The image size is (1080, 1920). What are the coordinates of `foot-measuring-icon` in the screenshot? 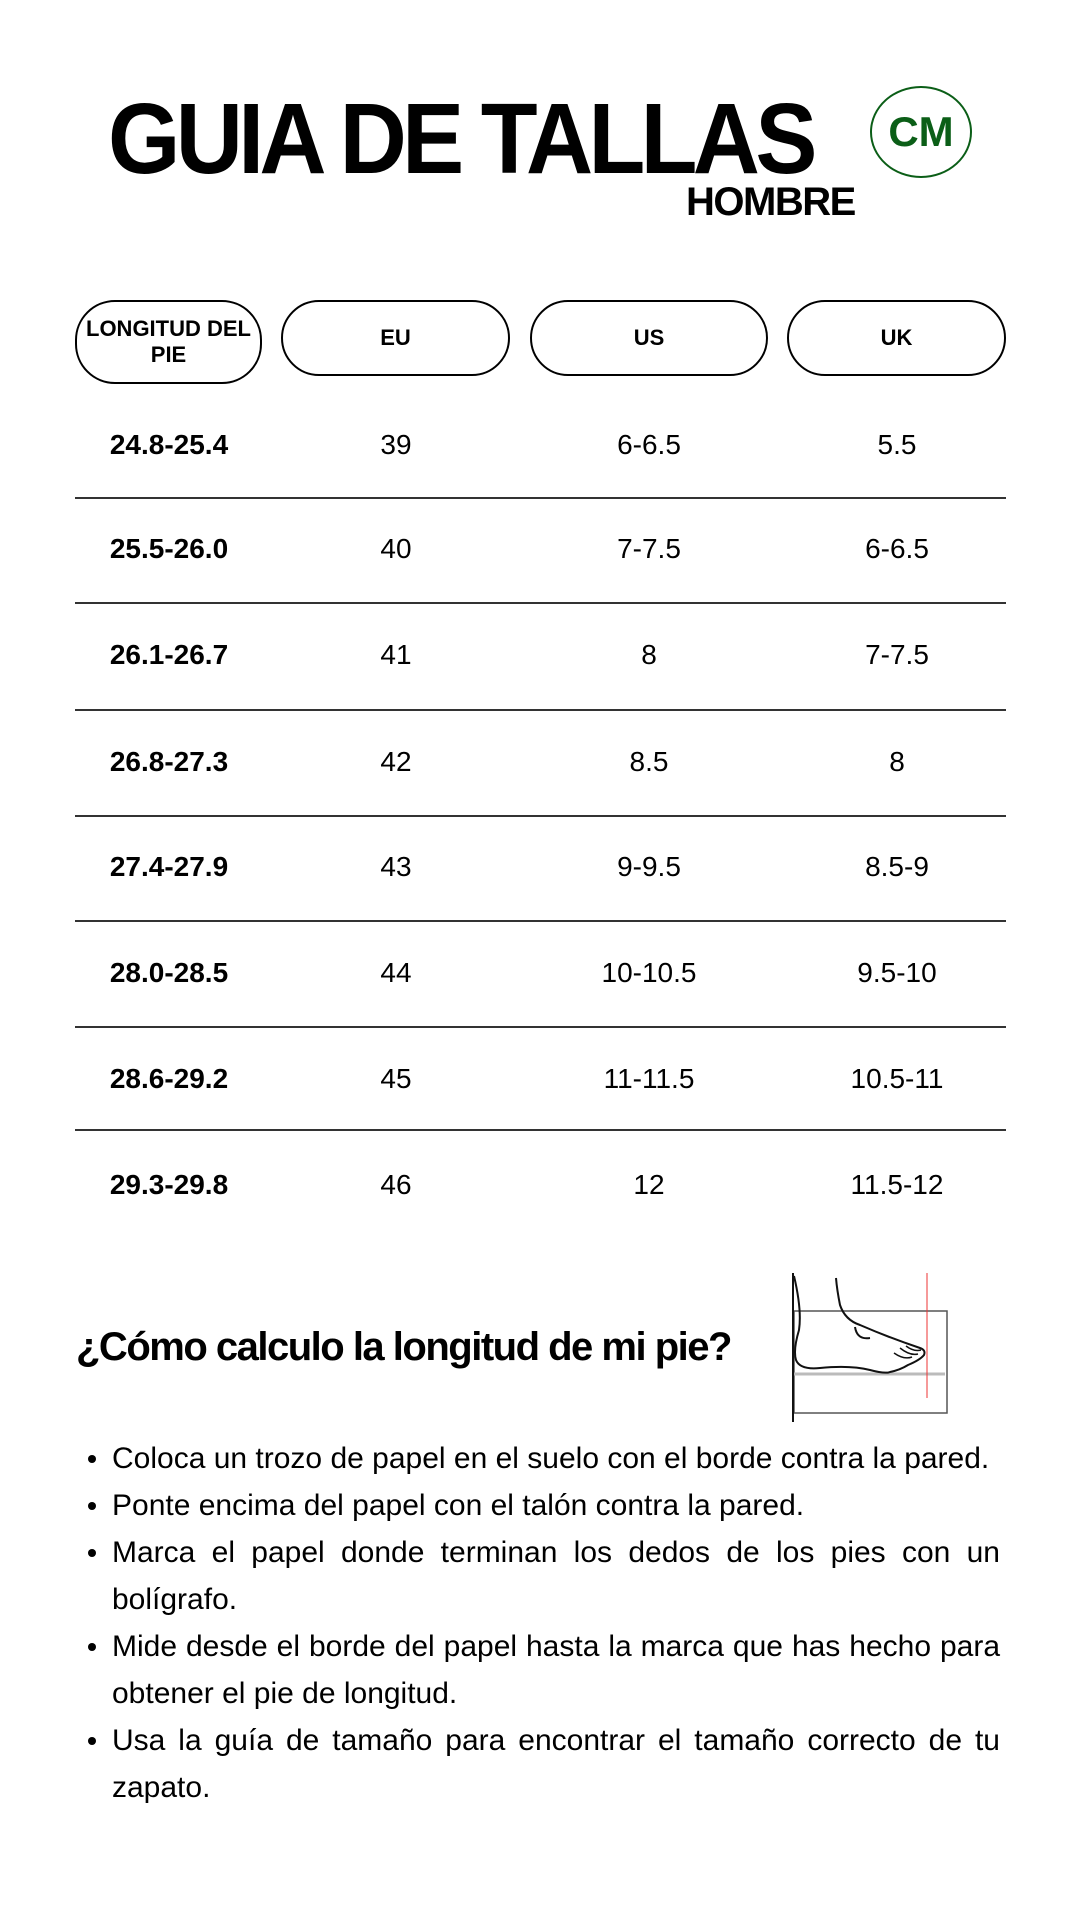 It's located at (870, 1347).